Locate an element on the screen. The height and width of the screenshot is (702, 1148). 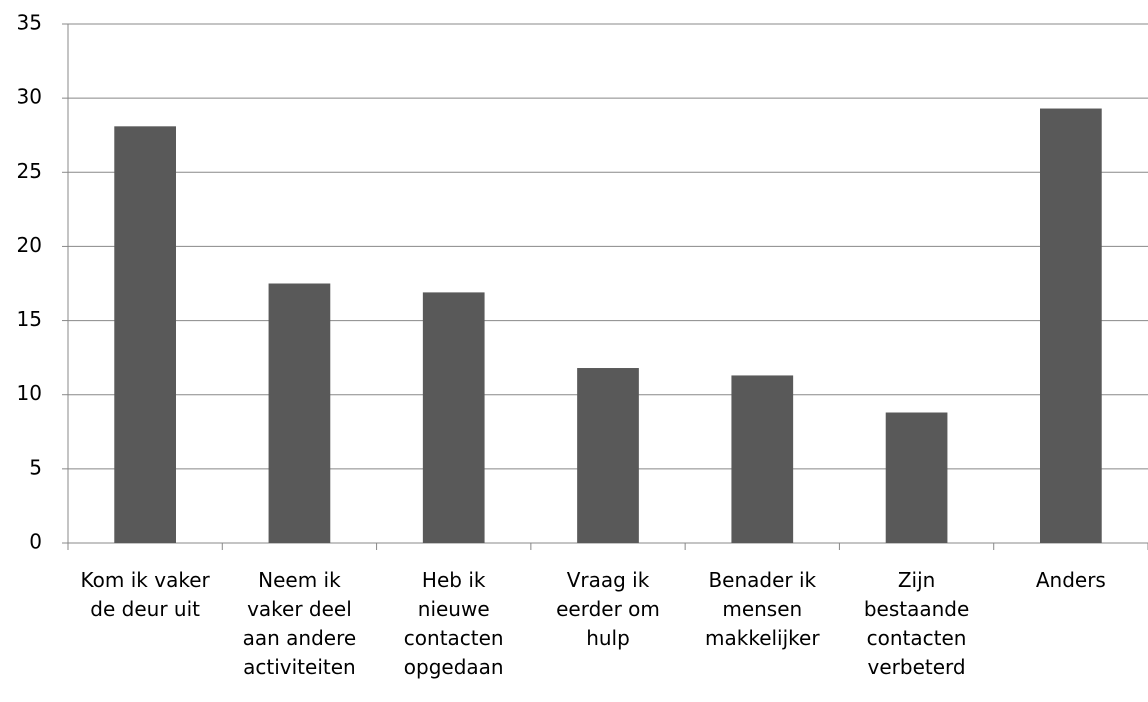
x-tick-label: Anders is located at coordinates (1070, 580).